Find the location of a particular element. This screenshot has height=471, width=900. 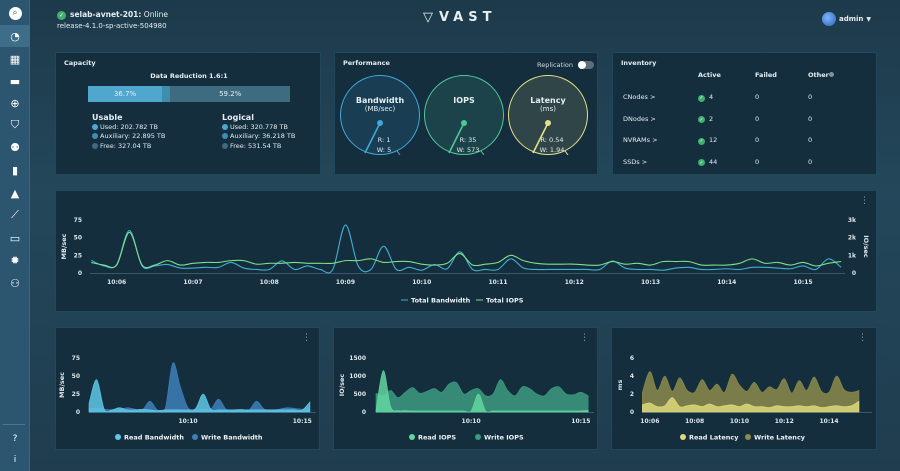

sidebar-item-server: ▦ is located at coordinates (15, 59).